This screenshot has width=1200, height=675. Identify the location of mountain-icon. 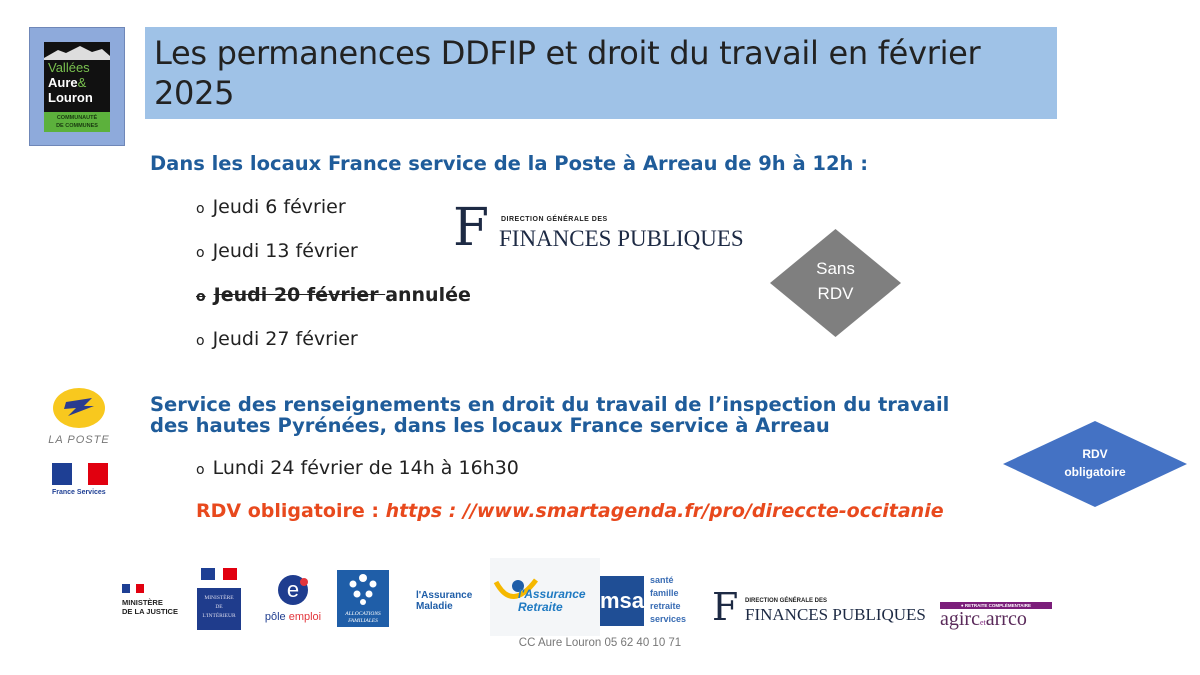
(77, 53).